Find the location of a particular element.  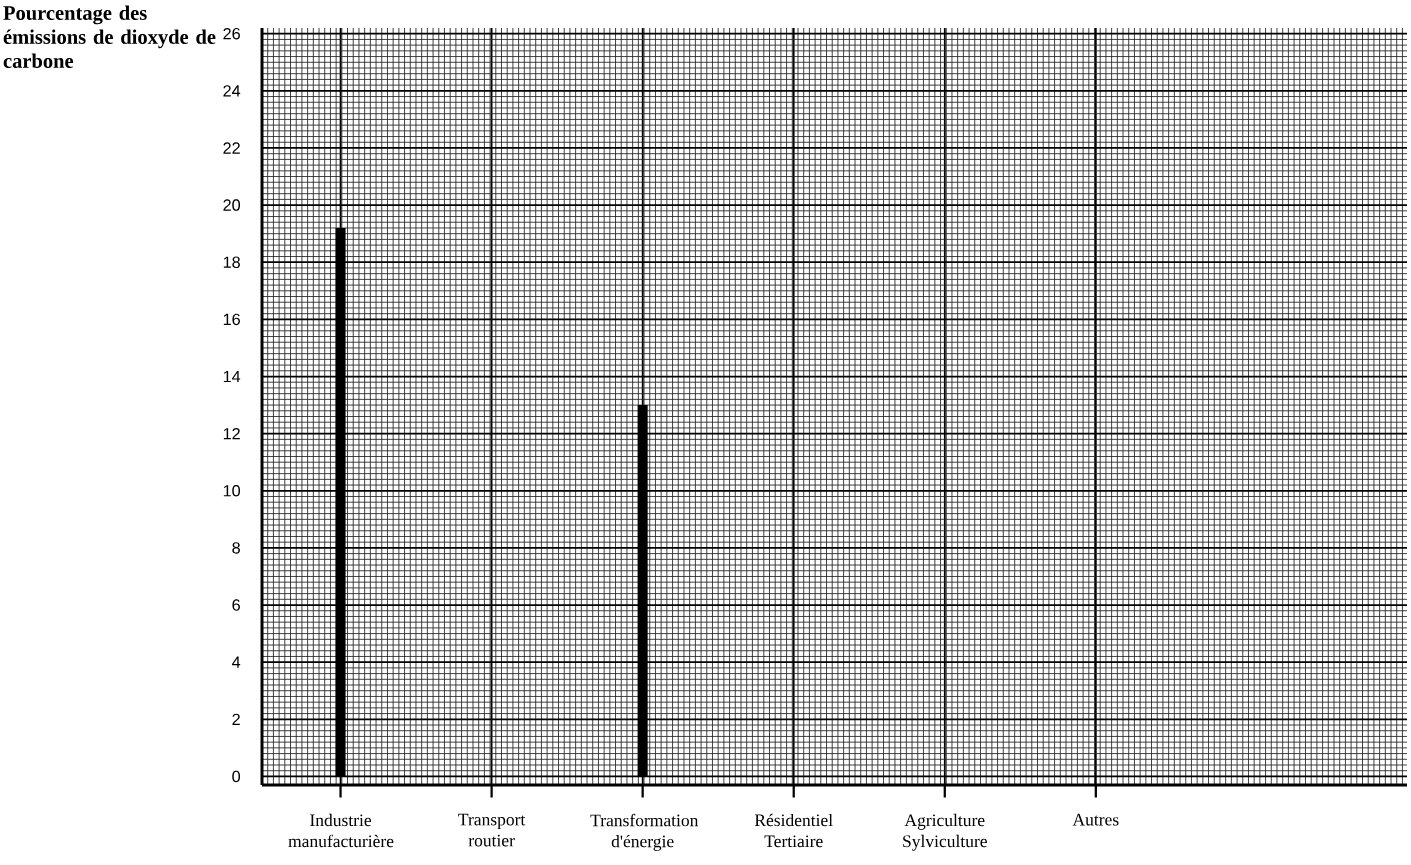

x-tick-label: Industrie manufacturière is located at coordinates (341, 830).